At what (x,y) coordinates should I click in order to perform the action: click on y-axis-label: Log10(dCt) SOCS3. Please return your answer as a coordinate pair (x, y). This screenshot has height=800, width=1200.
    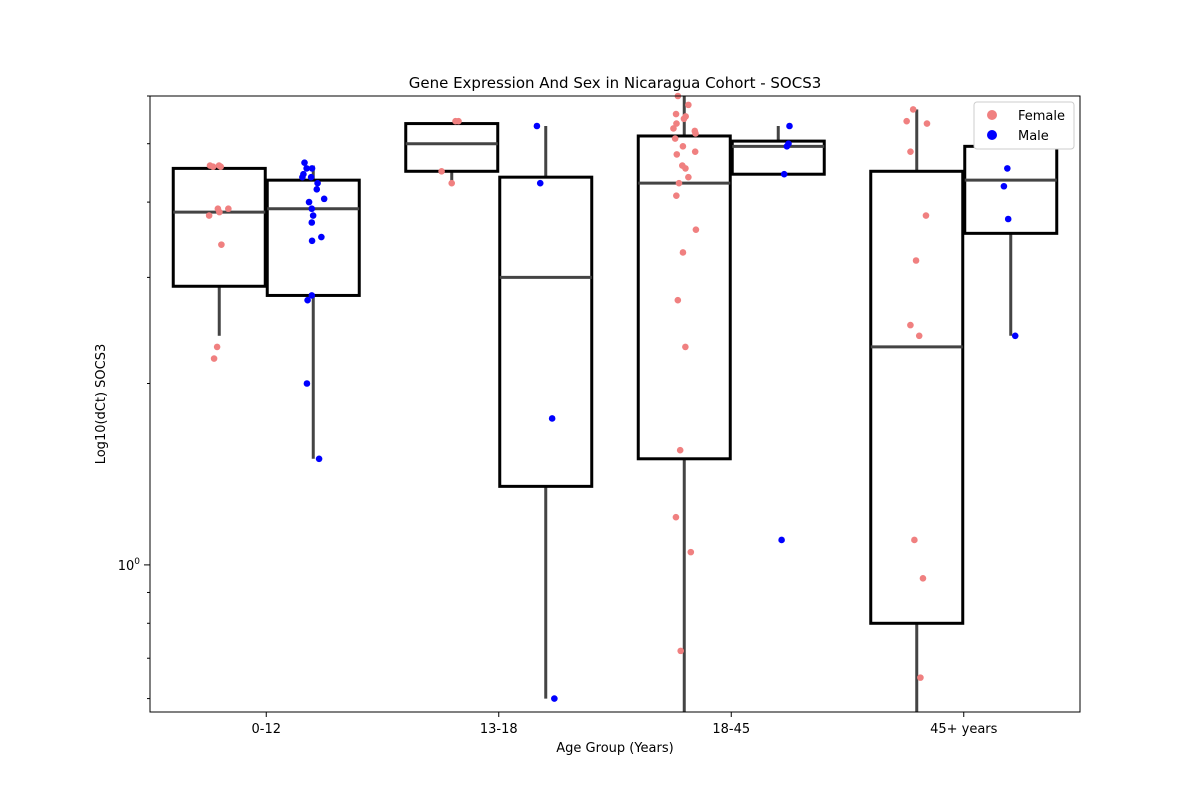
    Looking at the image, I should click on (101, 404).